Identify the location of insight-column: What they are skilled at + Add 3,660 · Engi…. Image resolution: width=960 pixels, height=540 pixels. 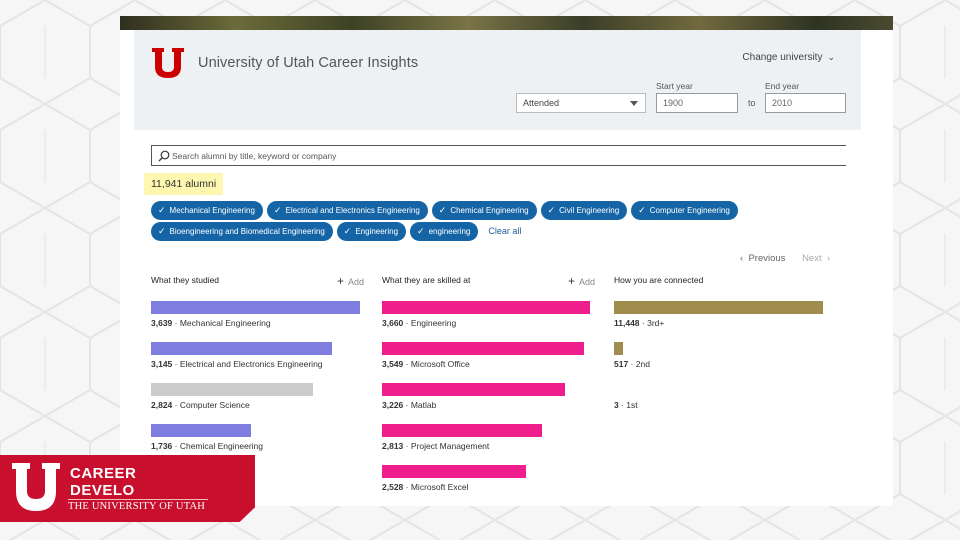
(489, 384).